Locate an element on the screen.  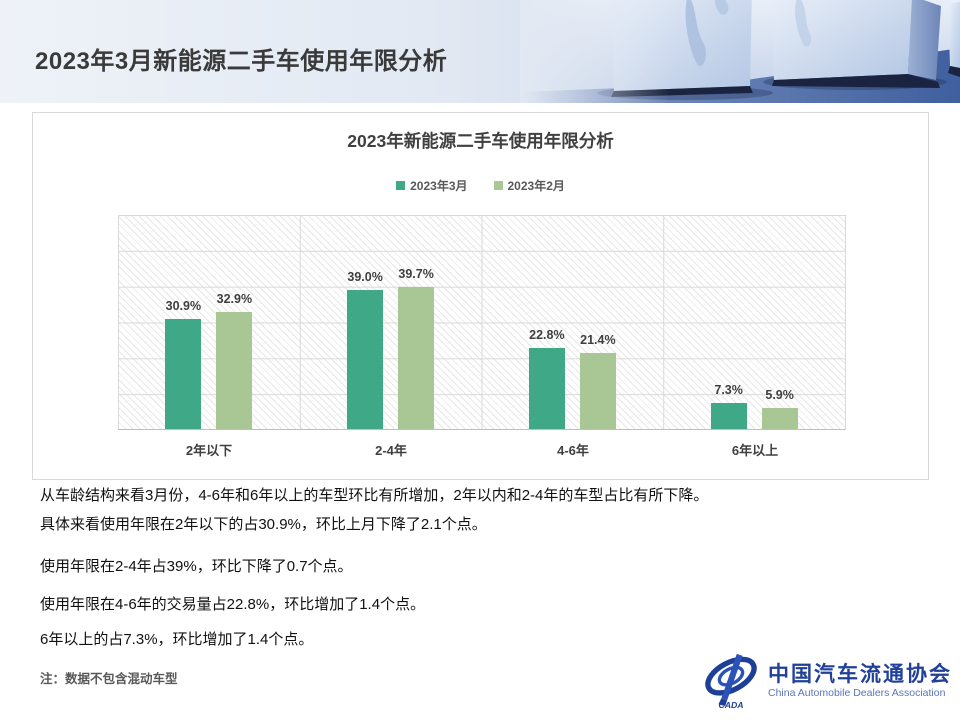
commentary-line: 6年以上的占7.3%，环比增加了1.4个点。 is located at coordinates (177, 639).